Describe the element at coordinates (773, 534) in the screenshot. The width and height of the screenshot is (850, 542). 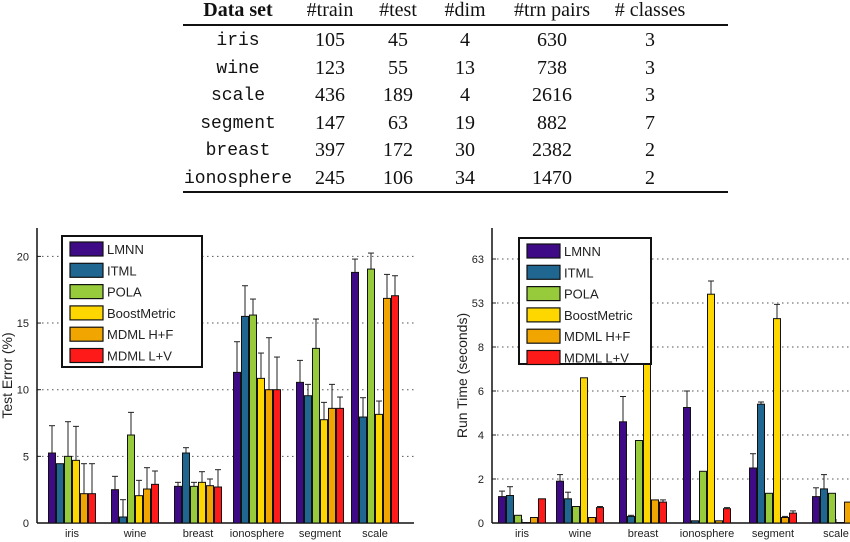
I see `x-tick-label: segment` at that location.